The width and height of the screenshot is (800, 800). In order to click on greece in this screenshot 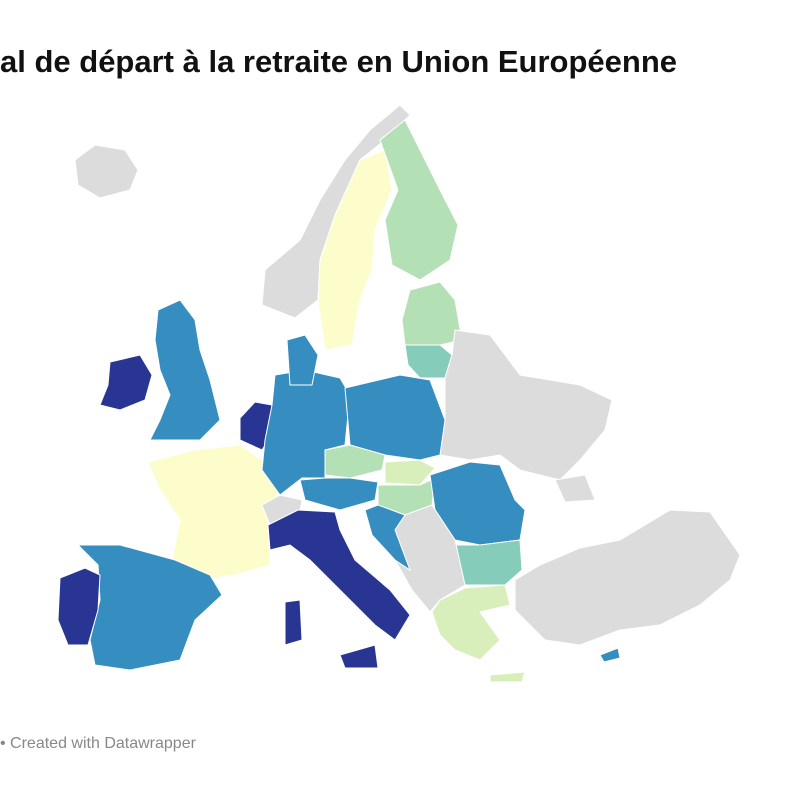, I will do `click(471, 622)`.